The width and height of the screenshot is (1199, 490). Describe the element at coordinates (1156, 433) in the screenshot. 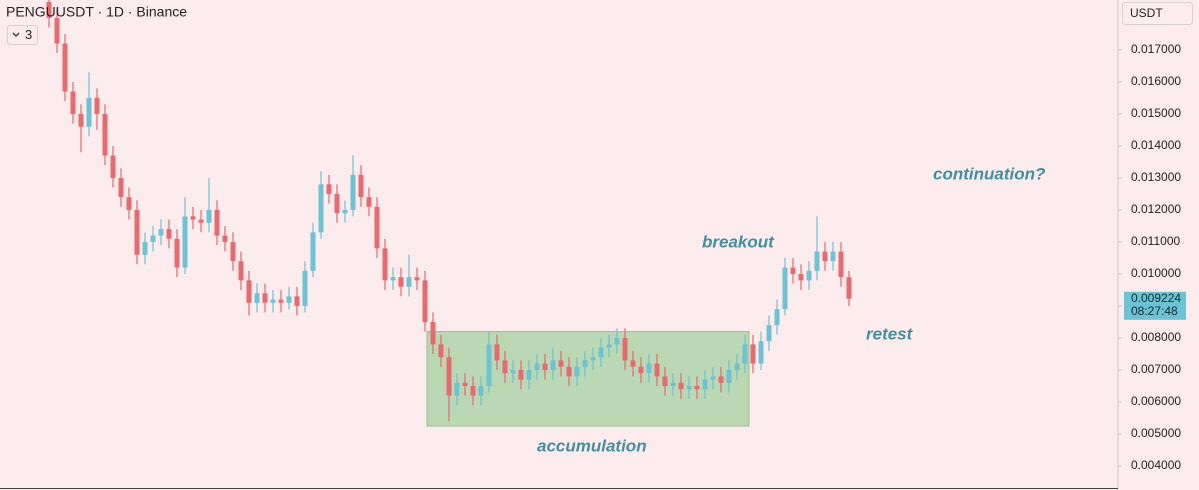

I see `y-tick-label: 0.005000` at that location.